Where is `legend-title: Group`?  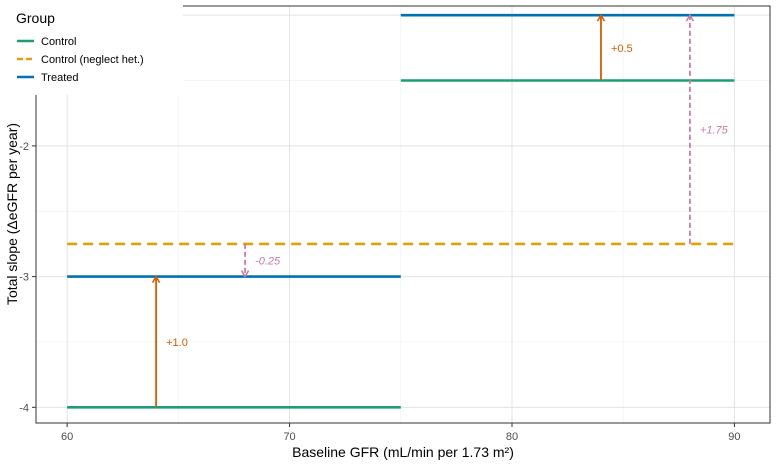
legend-title: Group is located at coordinates (35, 18).